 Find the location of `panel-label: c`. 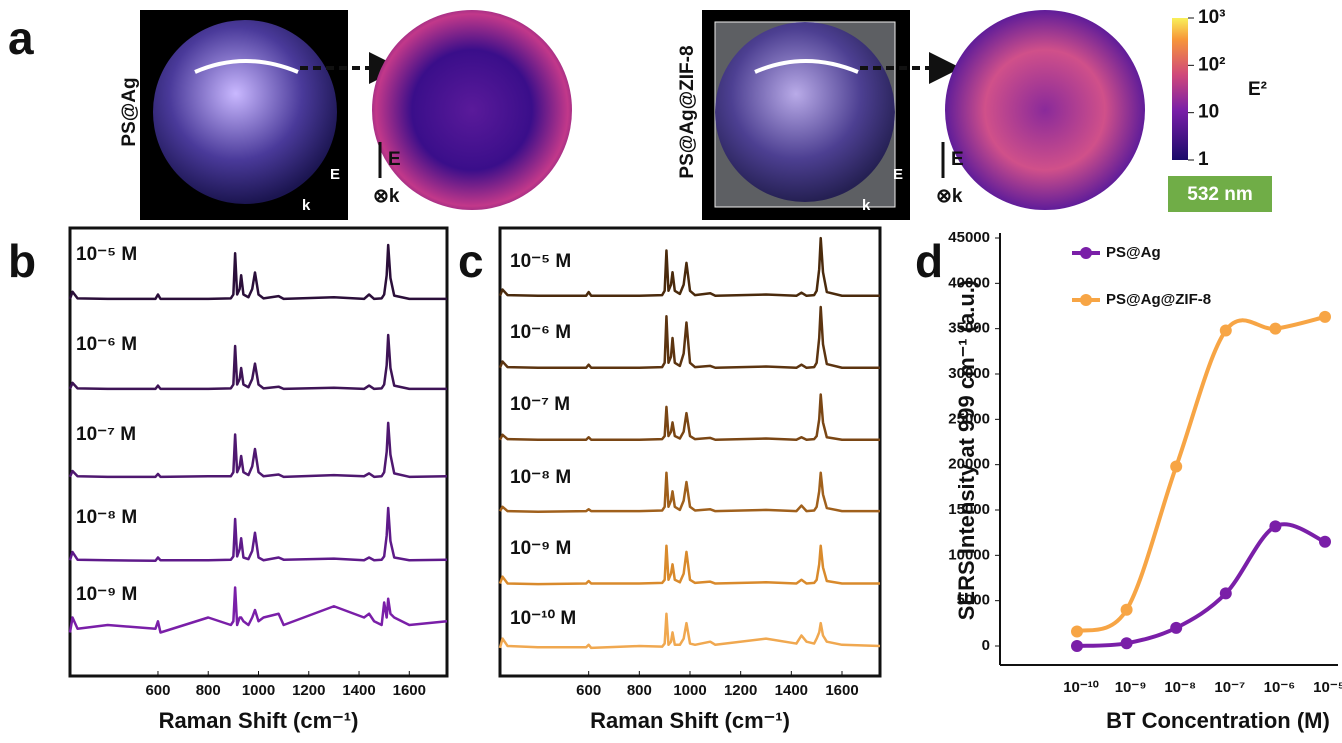

panel-label: c is located at coordinates (471, 261).